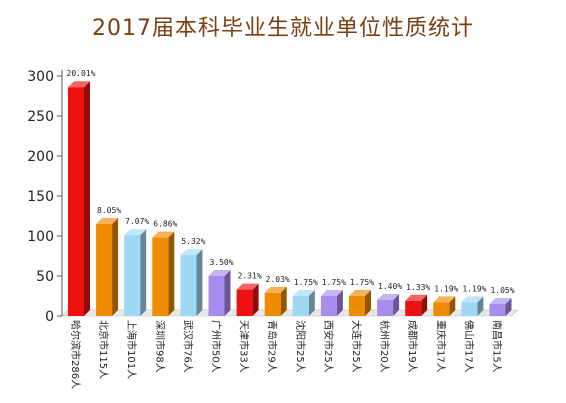  What do you see at coordinates (40, 77) in the screenshot?
I see `y-tick-label: 300` at bounding box center [40, 77].